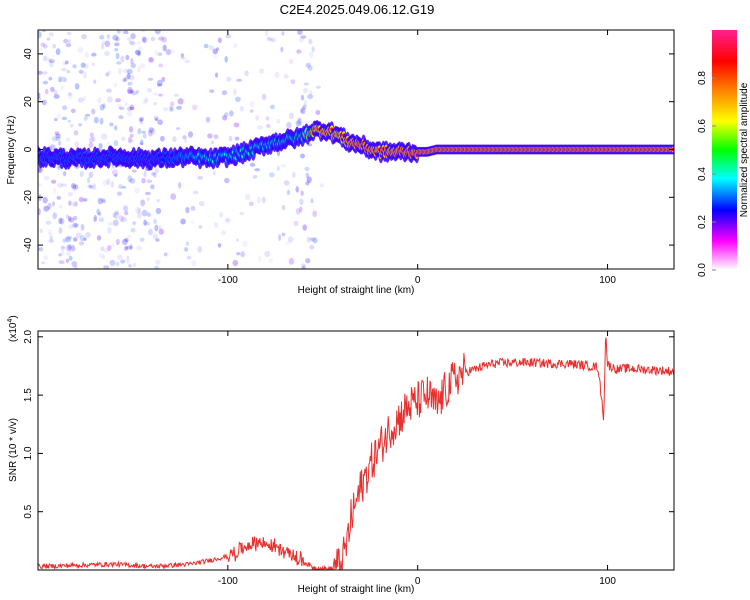  I want to click on snr-y-tick-label: 1.0, so click(28, 453).